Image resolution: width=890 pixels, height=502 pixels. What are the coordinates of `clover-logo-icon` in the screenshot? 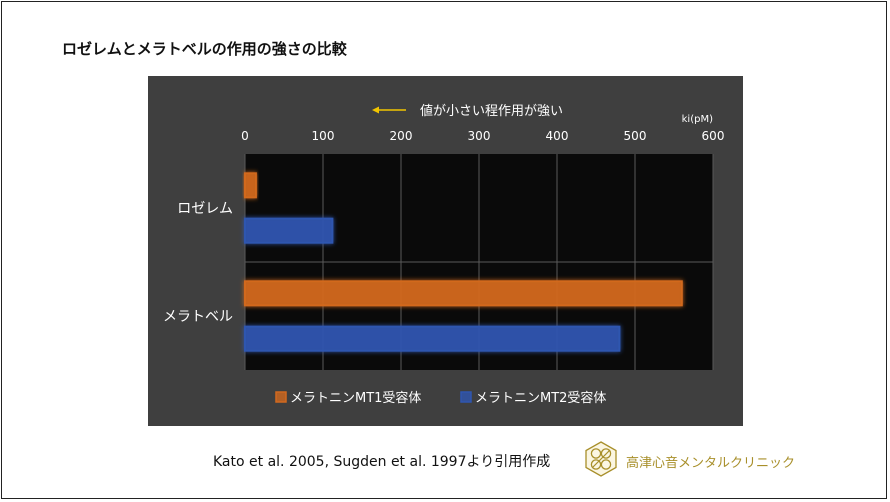 It's located at (601, 459).